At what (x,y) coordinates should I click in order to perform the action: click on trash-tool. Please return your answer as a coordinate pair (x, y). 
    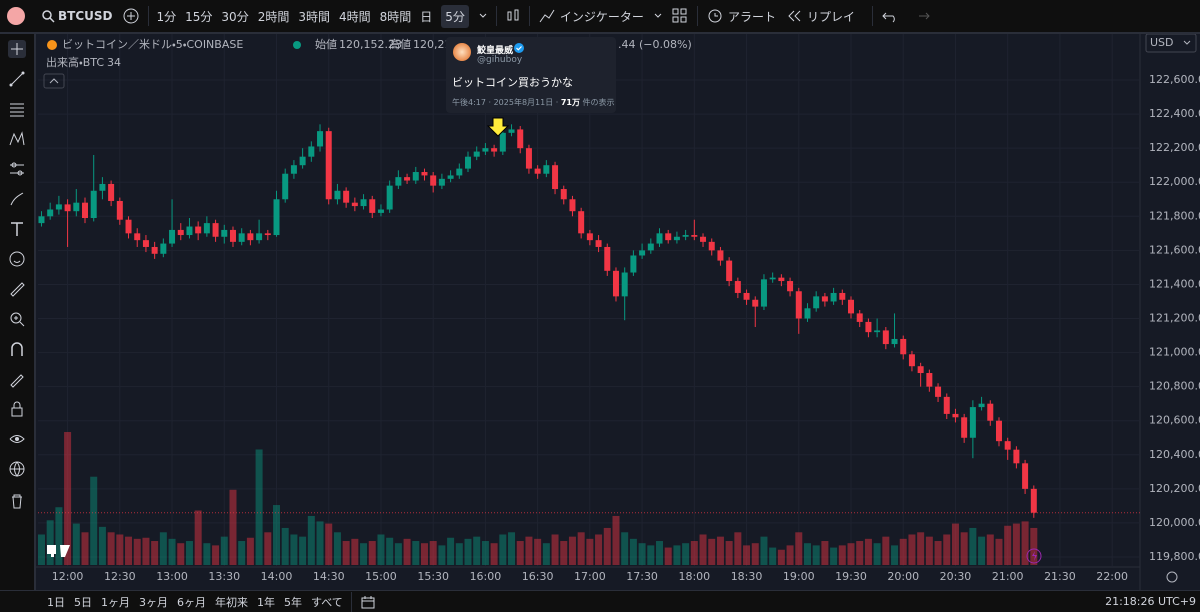
    Looking at the image, I should click on (17, 501).